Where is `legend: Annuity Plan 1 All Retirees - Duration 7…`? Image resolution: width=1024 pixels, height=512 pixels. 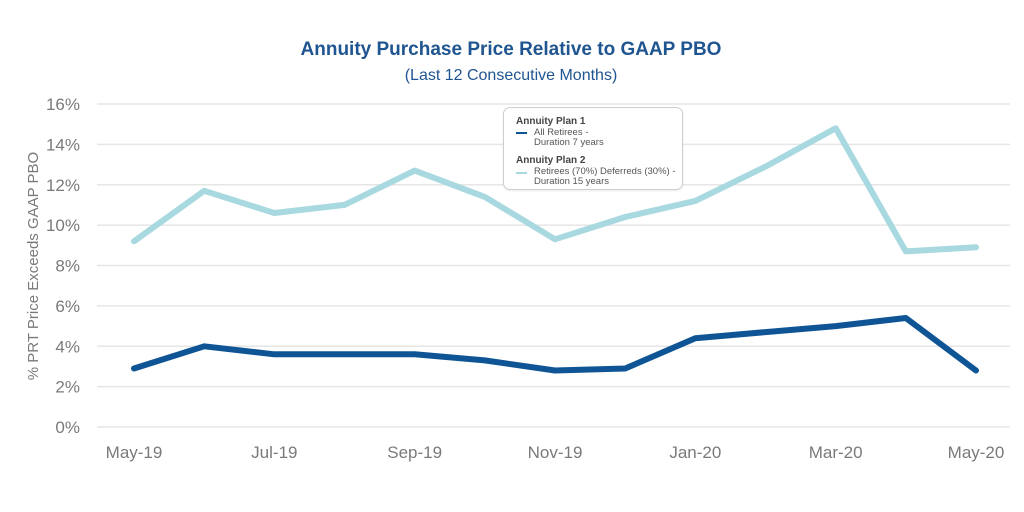
legend: Annuity Plan 1 All Retirees - Duration 7… is located at coordinates (593, 148).